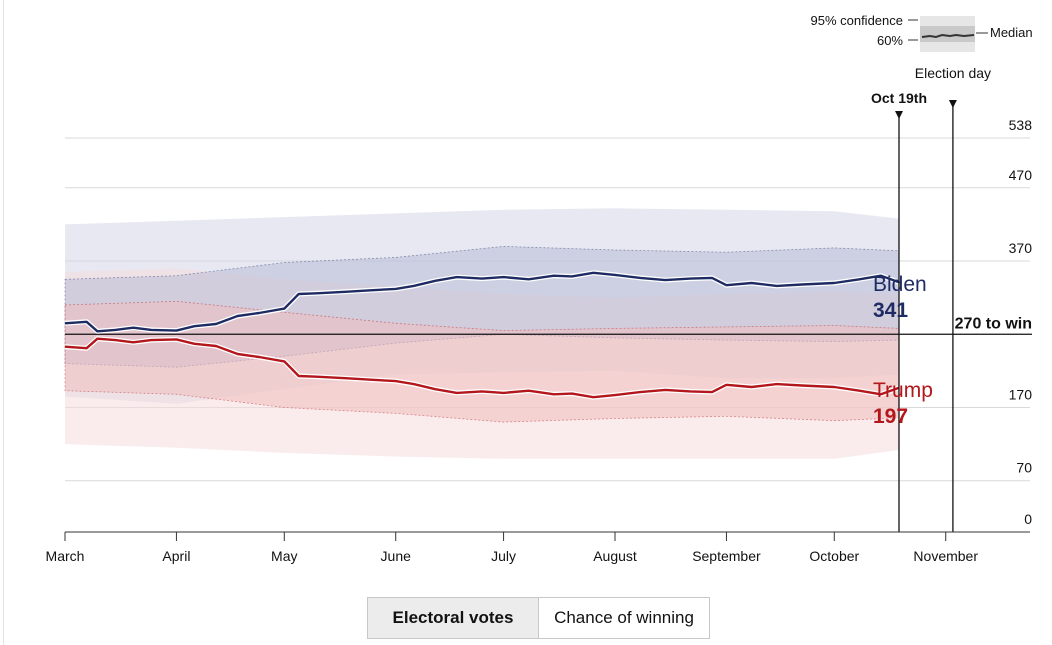 The height and width of the screenshot is (645, 1052). Describe the element at coordinates (3, 322) in the screenshot. I see `left-border` at that location.